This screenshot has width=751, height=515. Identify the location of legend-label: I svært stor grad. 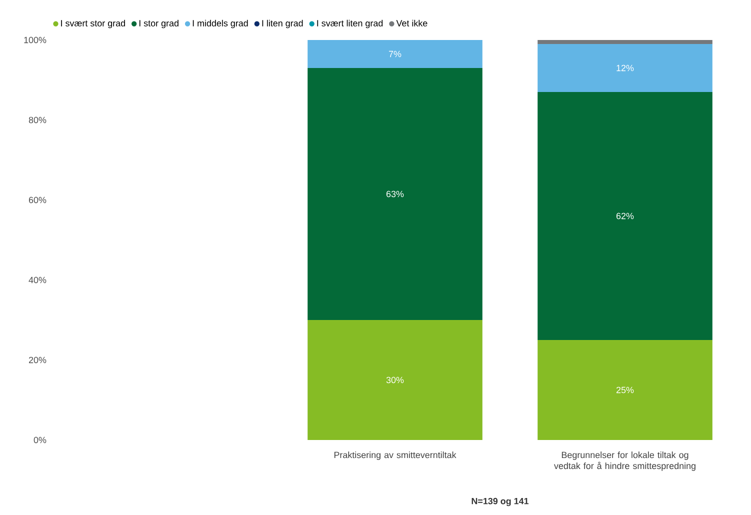
(93, 24).